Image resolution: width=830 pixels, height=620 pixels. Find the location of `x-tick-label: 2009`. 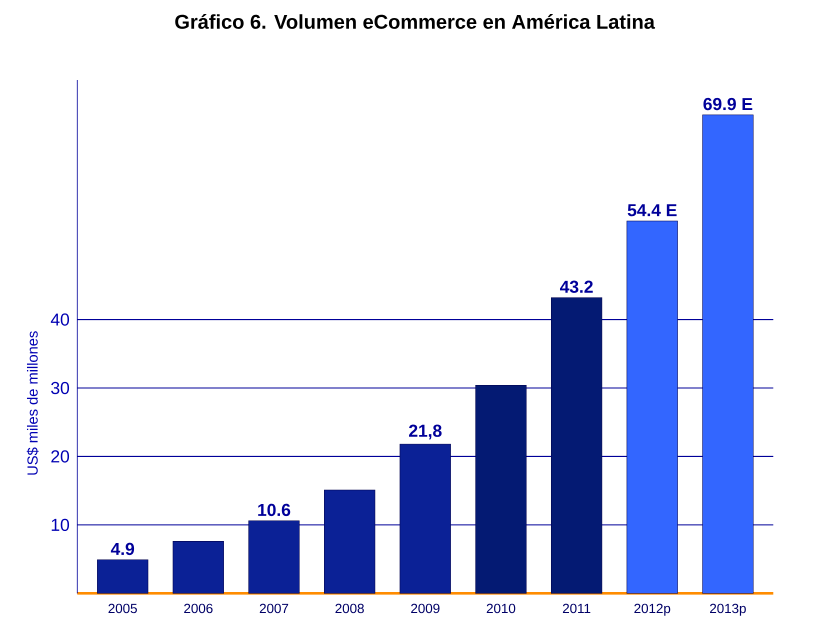

x-tick-label: 2009 is located at coordinates (425, 609).